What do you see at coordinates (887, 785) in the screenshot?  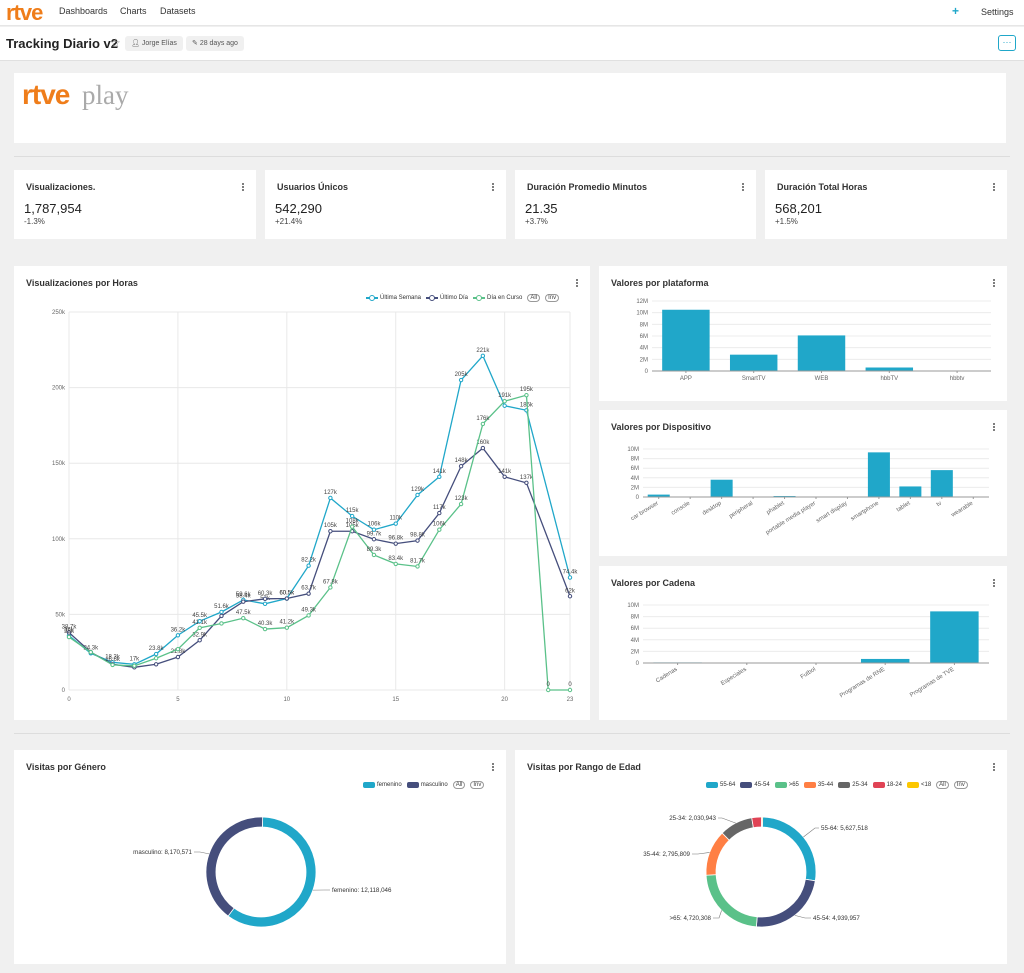 I see `legend-item: 18-24` at bounding box center [887, 785].